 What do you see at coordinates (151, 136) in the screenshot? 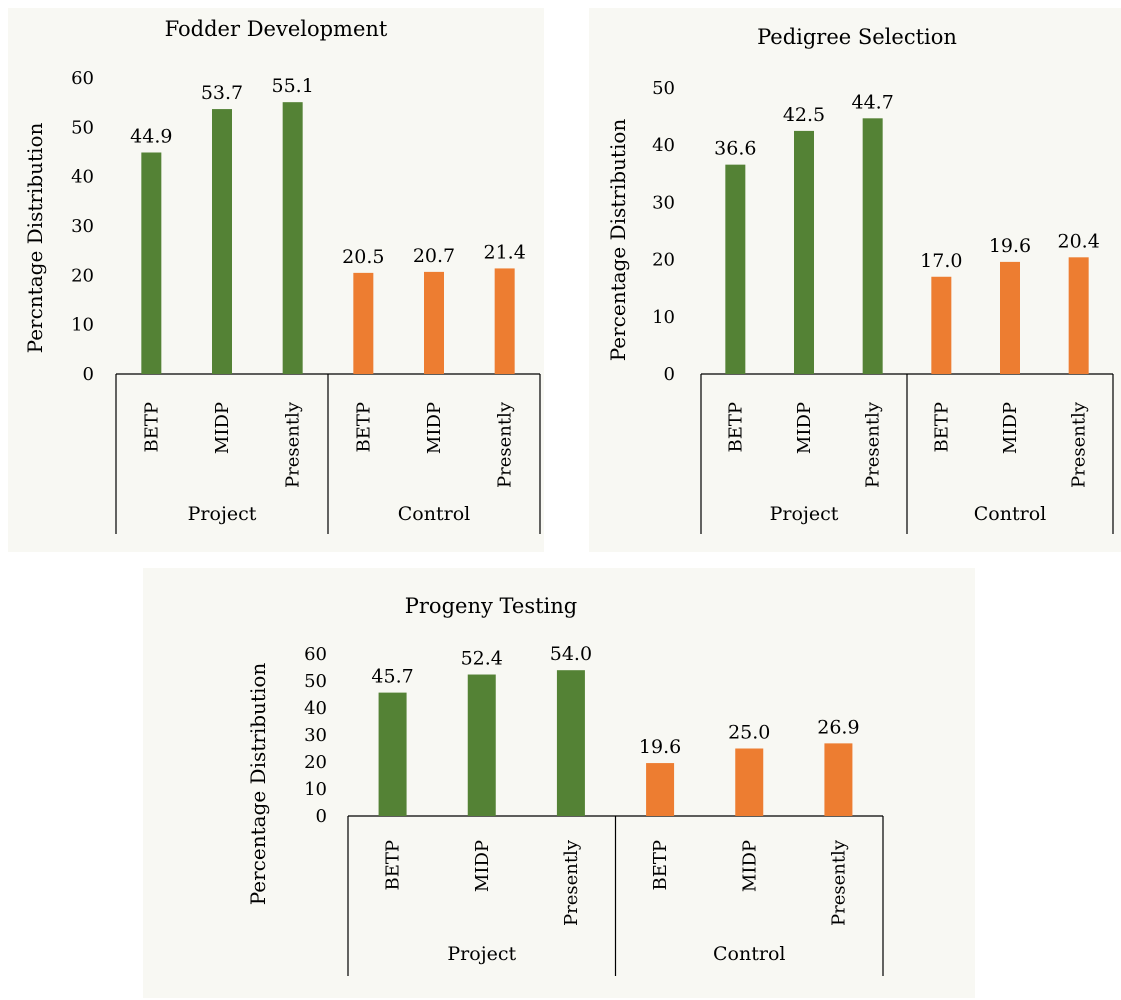
I see `data-label: 44.9` at bounding box center [151, 136].